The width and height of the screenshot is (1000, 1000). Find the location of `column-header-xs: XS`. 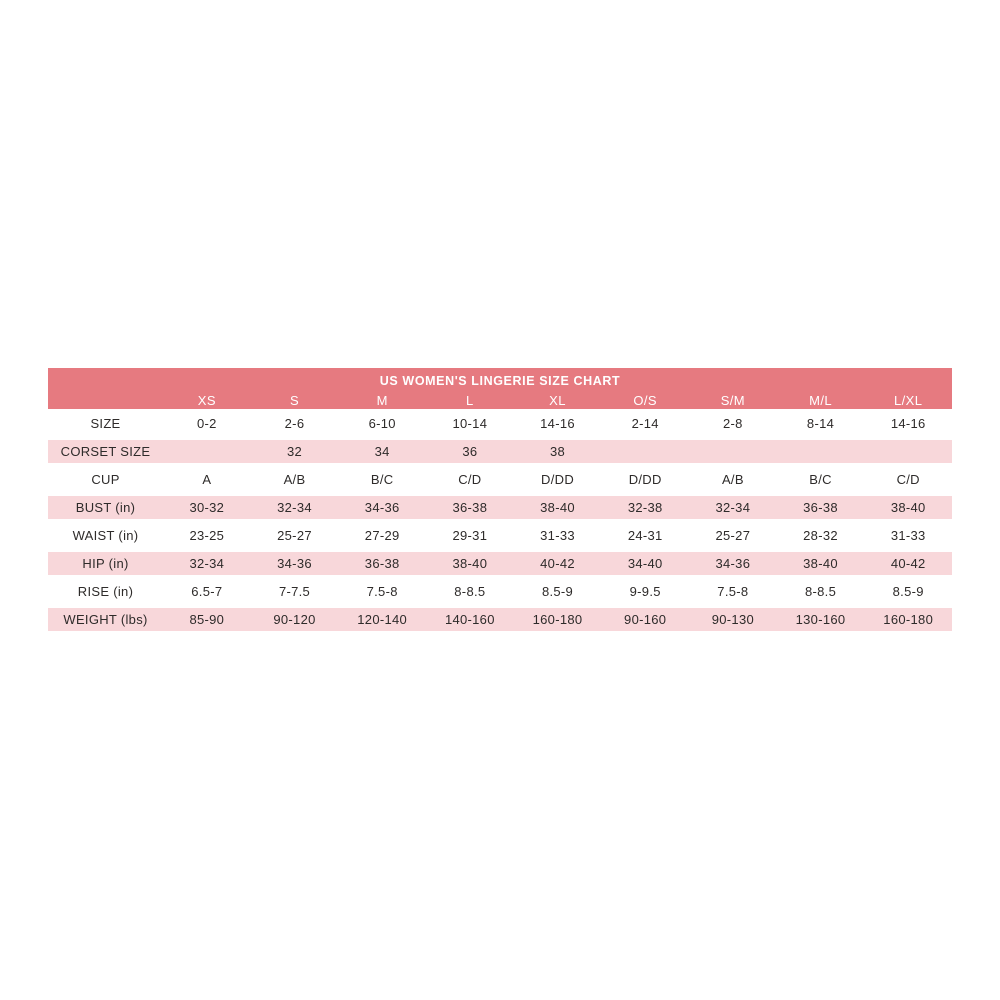

column-header-xs: XS is located at coordinates (206, 400).